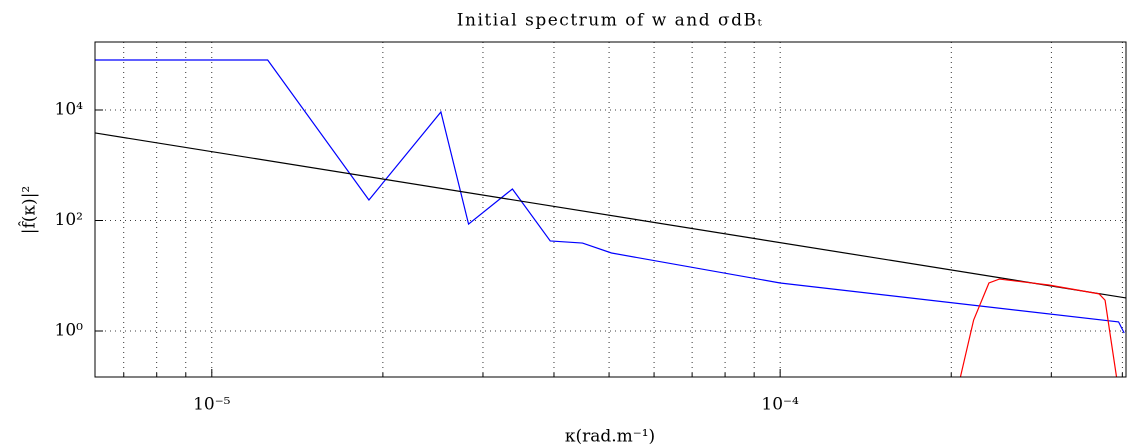  What do you see at coordinates (610, 21) in the screenshot?
I see `chart-title: Initial spectrum of w and σdBₜ` at bounding box center [610, 21].